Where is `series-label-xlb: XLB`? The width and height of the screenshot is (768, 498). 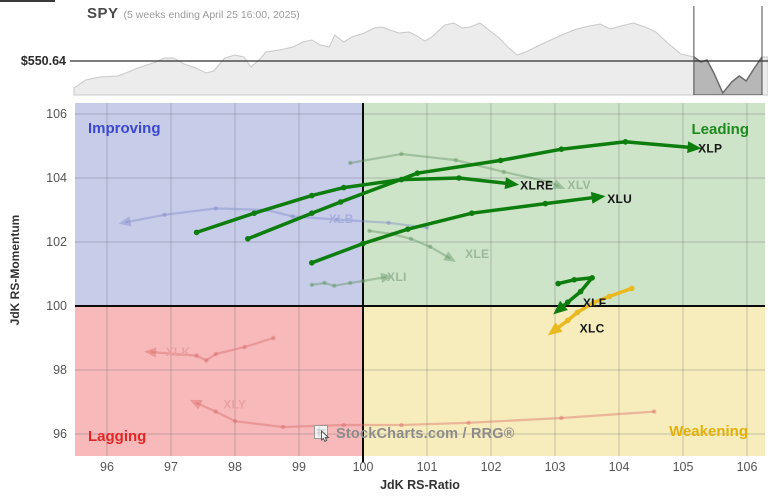
series-label-xlb: XLB is located at coordinates (341, 219).